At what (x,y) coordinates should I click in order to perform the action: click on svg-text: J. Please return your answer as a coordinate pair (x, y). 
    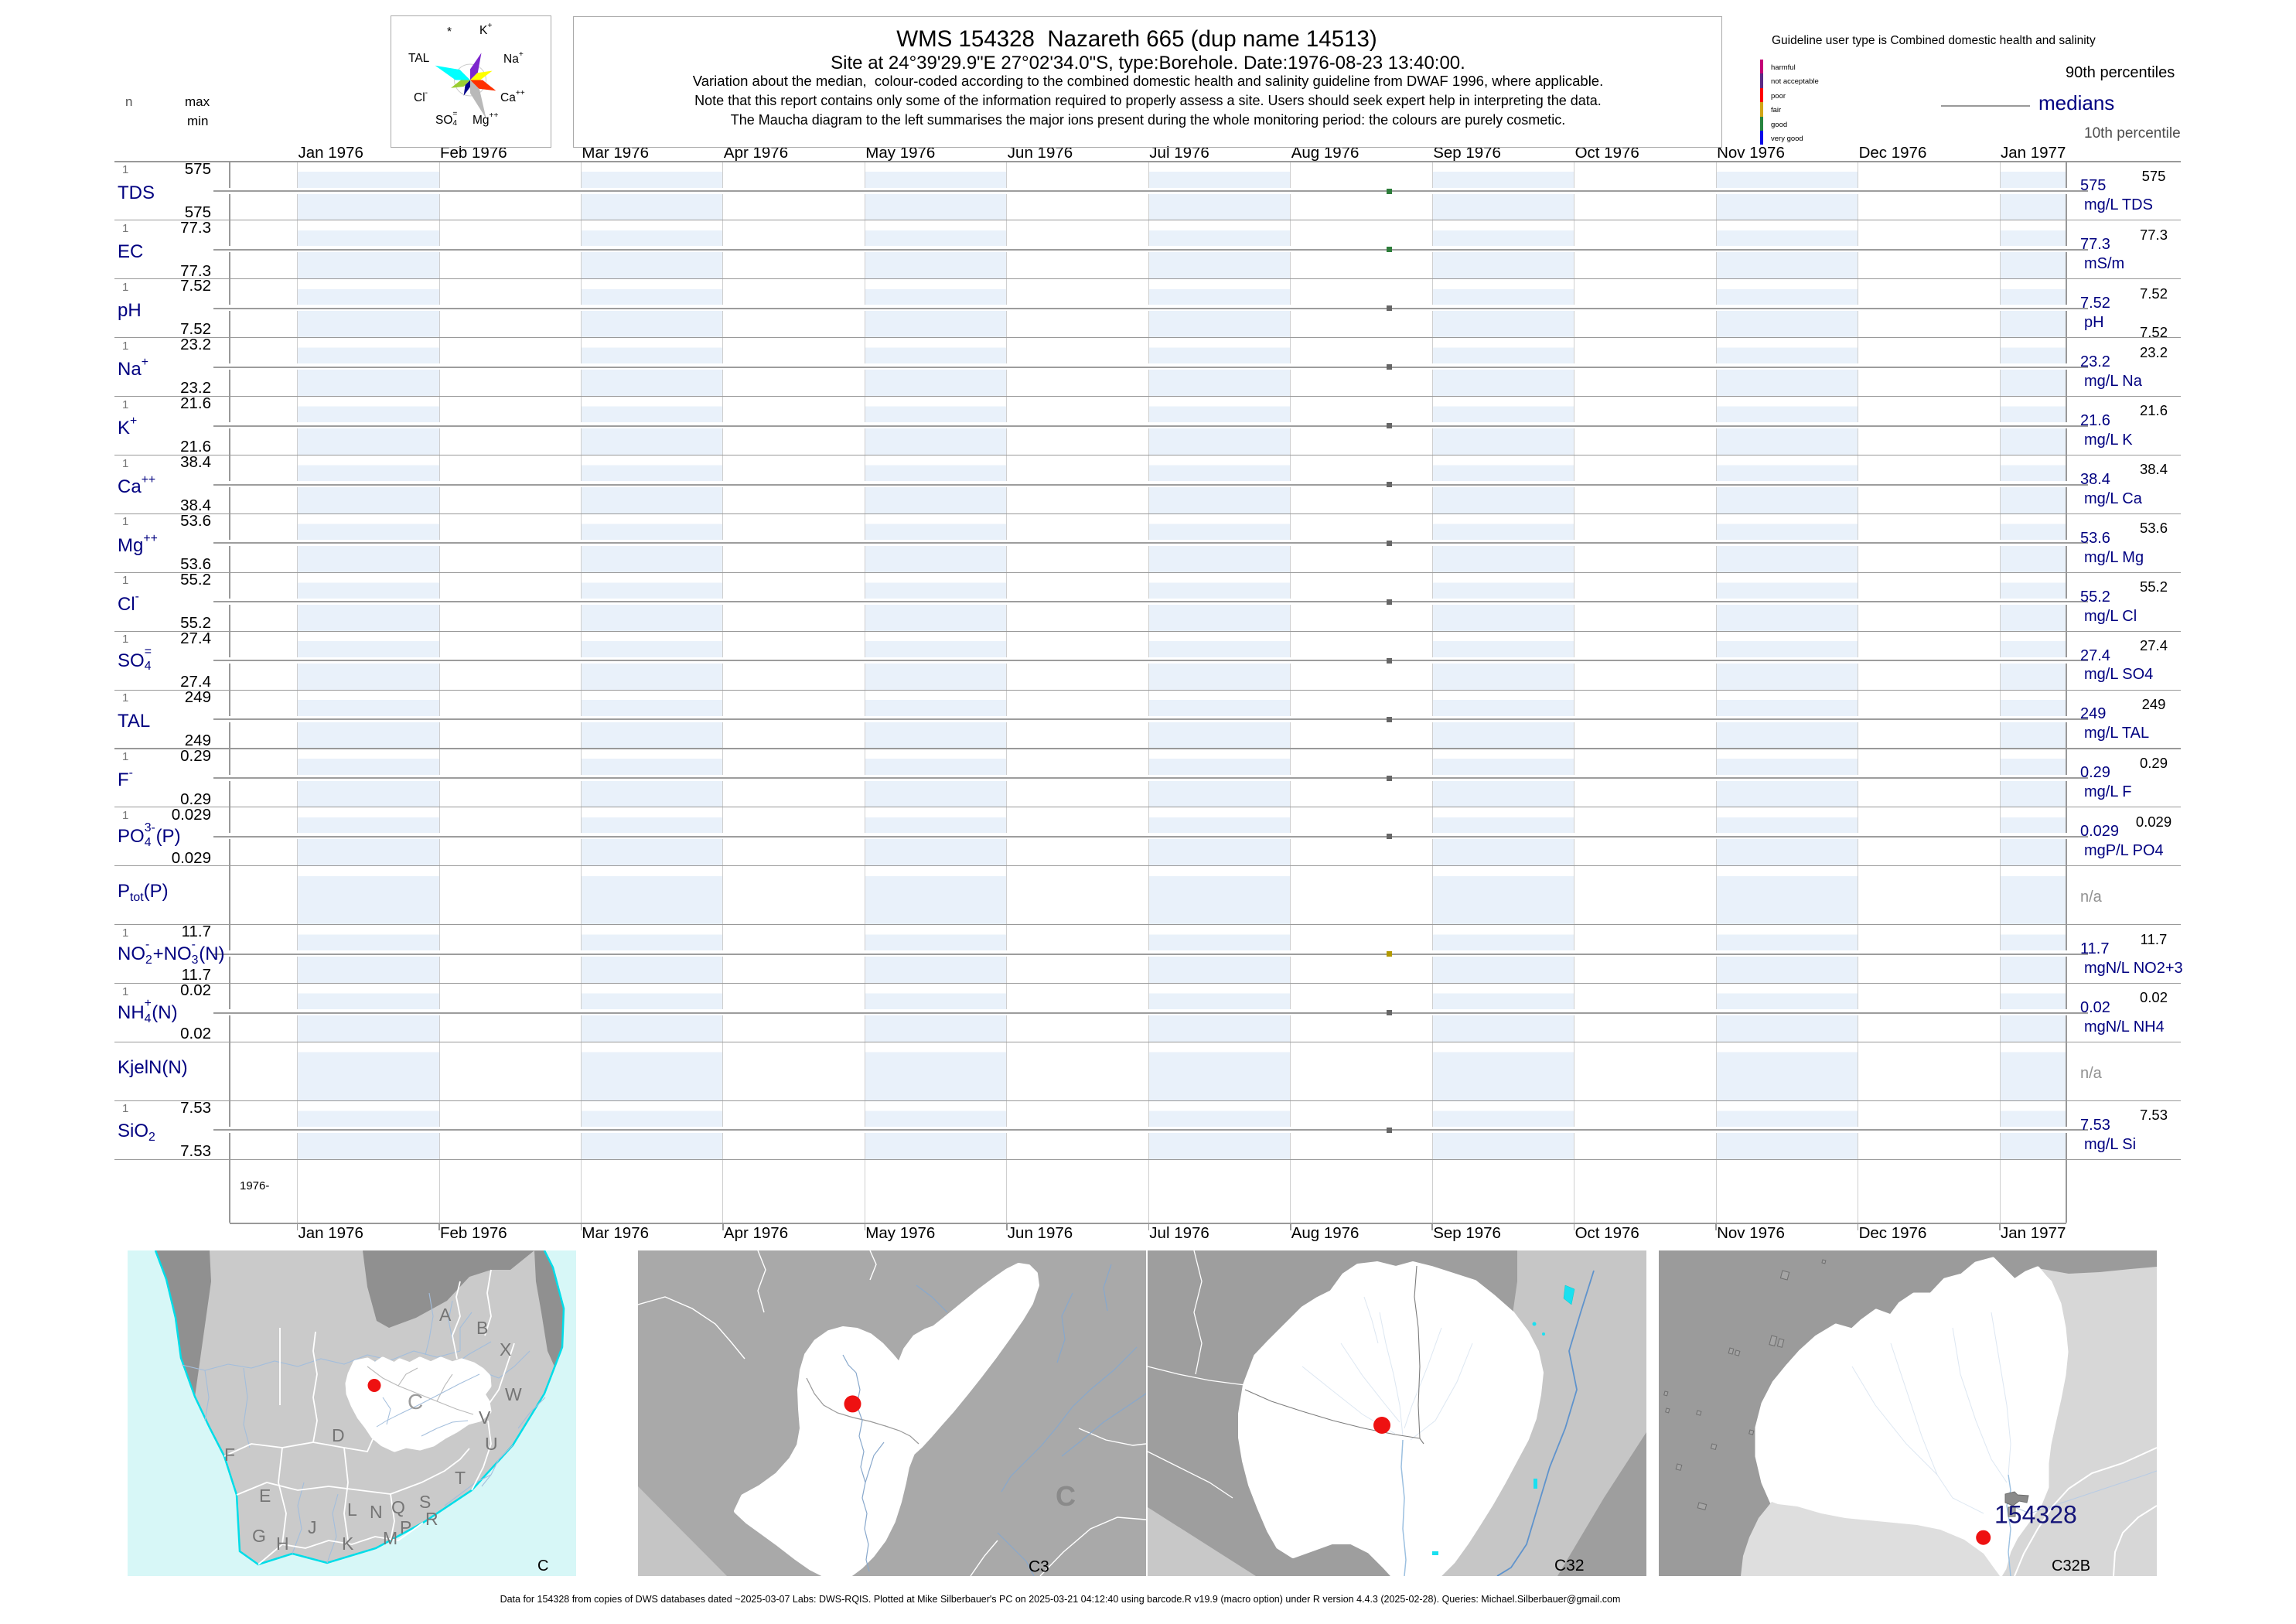
    Looking at the image, I should click on (312, 1527).